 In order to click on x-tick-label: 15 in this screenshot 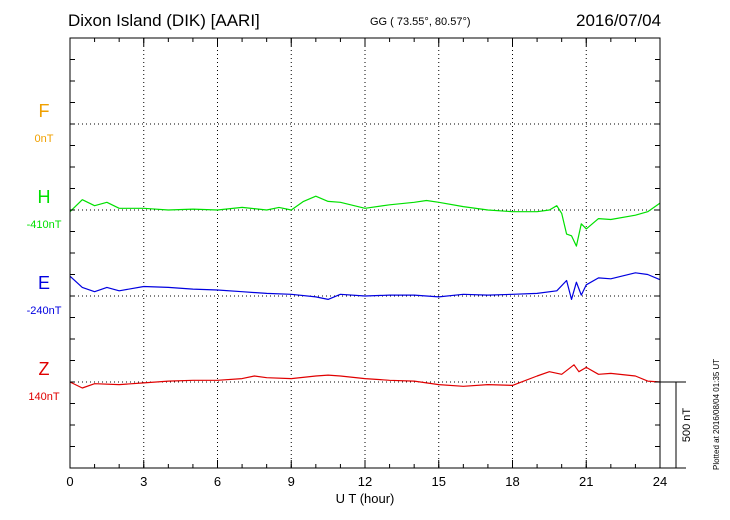, I will do `click(439, 481)`.